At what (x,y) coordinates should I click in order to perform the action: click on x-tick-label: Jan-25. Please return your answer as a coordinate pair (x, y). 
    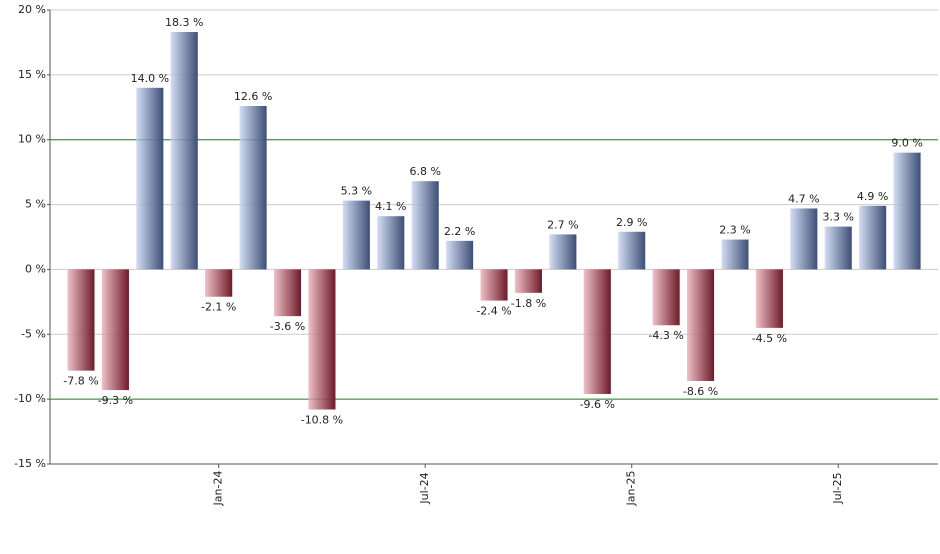
    Looking at the image, I should click on (631, 489).